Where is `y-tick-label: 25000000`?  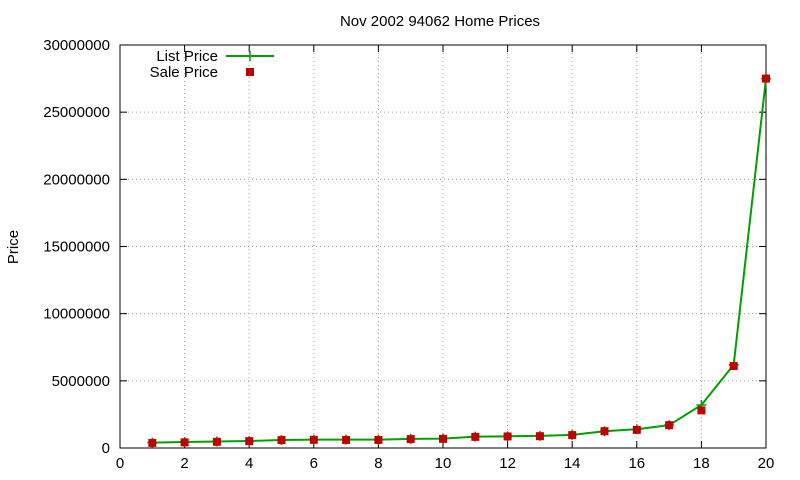 y-tick-label: 25000000 is located at coordinates (76, 112).